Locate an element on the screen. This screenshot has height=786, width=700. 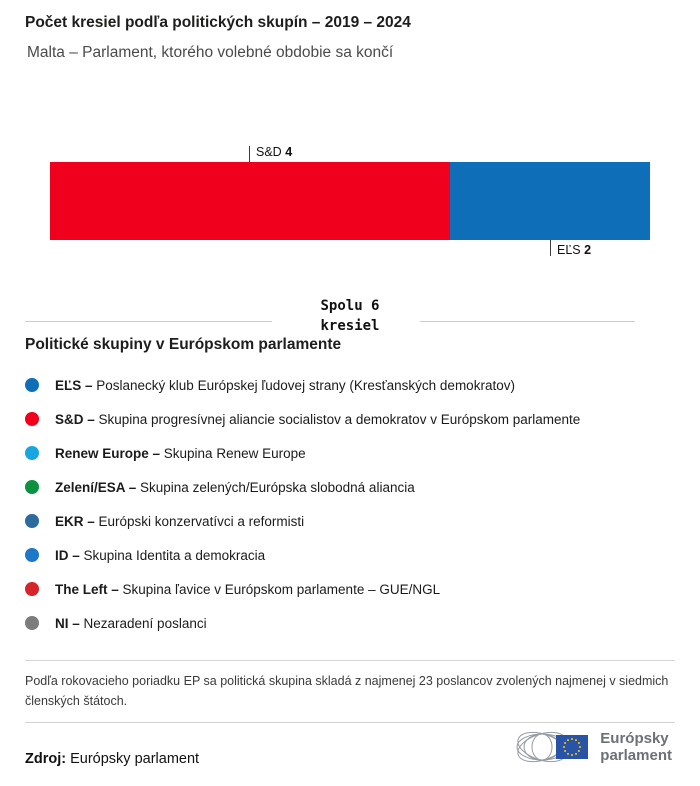
tick-value-sd: 4 is located at coordinates (289, 152).